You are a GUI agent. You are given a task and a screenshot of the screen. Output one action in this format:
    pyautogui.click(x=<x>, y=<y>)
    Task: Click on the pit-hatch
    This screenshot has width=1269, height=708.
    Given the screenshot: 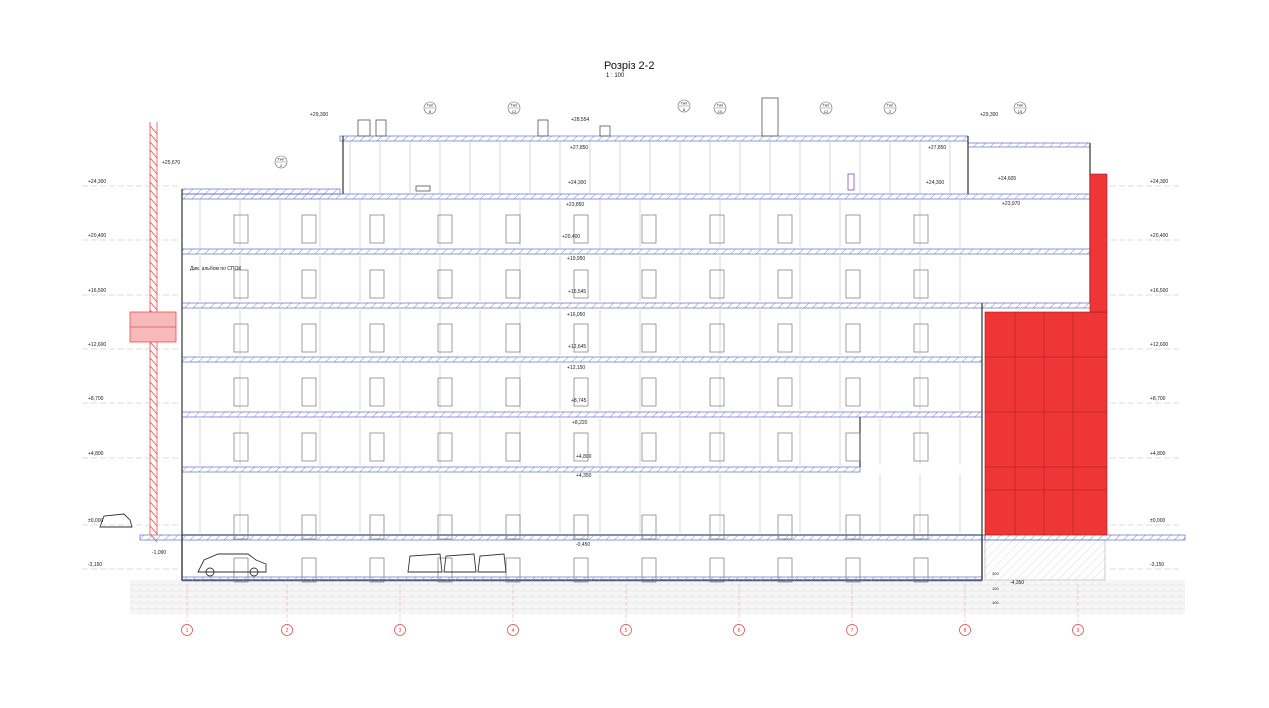 What is the action you would take?
    pyautogui.click(x=1045, y=560)
    